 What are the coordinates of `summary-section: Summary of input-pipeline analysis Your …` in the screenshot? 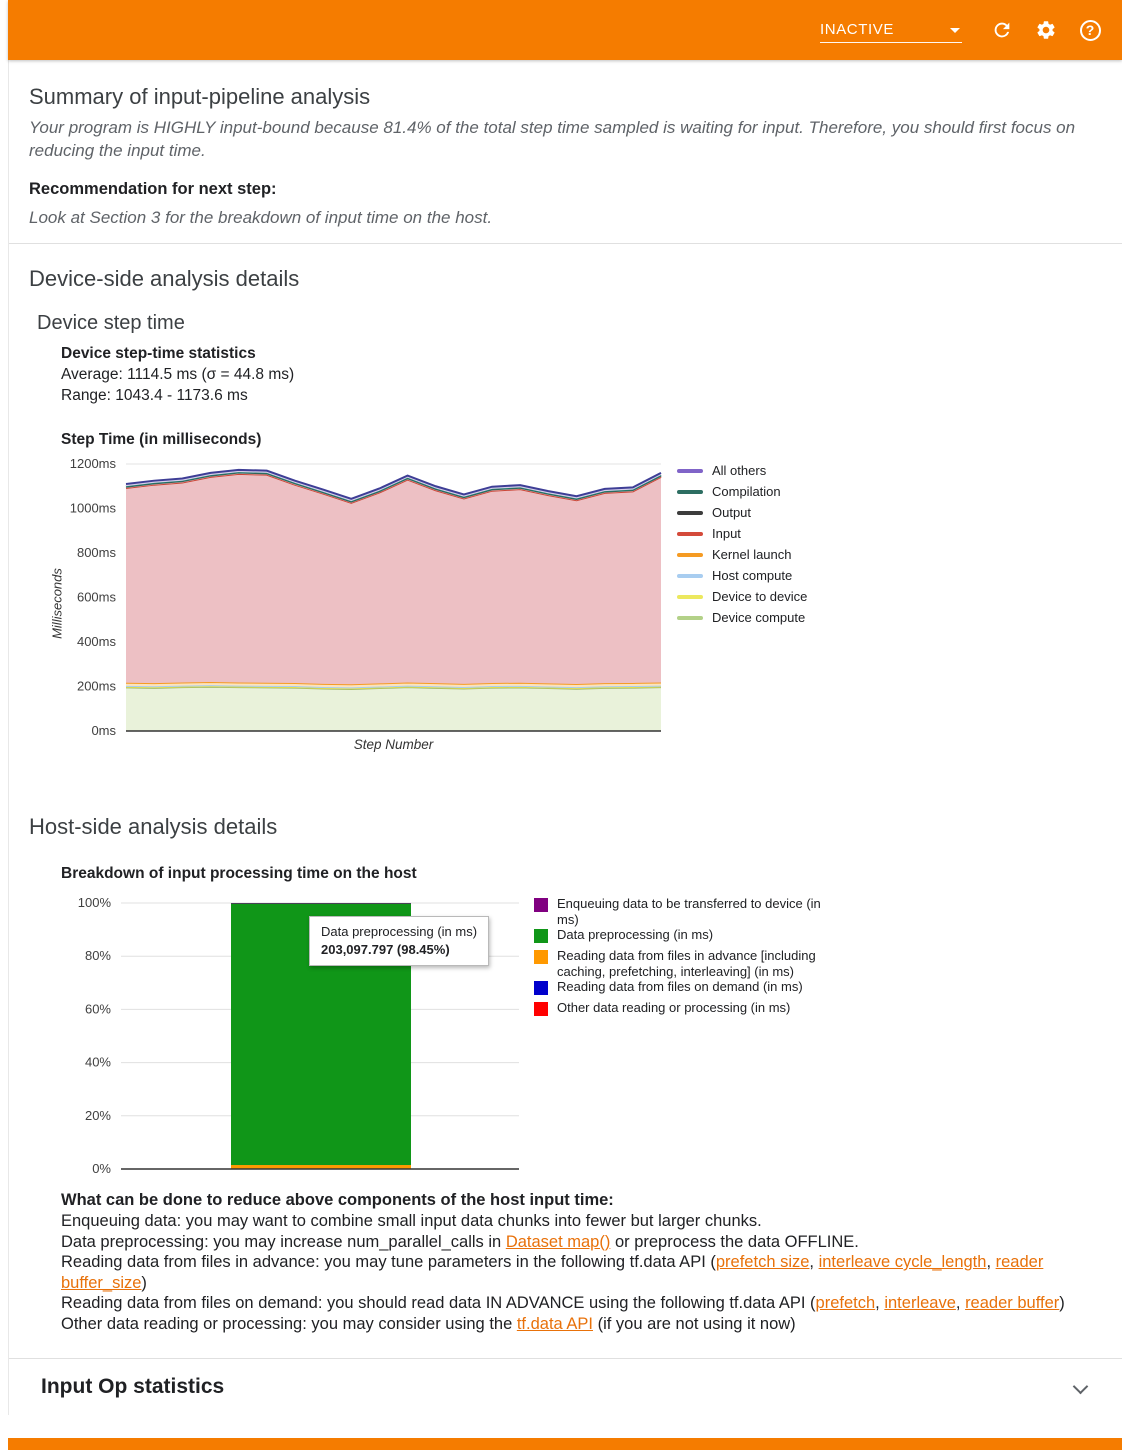 It's located at (565, 151).